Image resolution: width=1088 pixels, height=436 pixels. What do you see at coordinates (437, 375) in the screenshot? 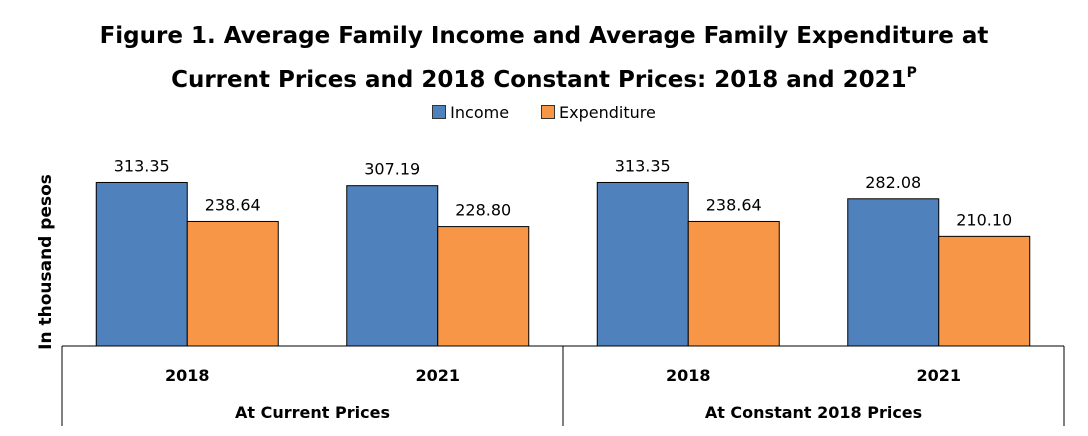
I see `x-tick-label-1: 2021` at bounding box center [437, 375].